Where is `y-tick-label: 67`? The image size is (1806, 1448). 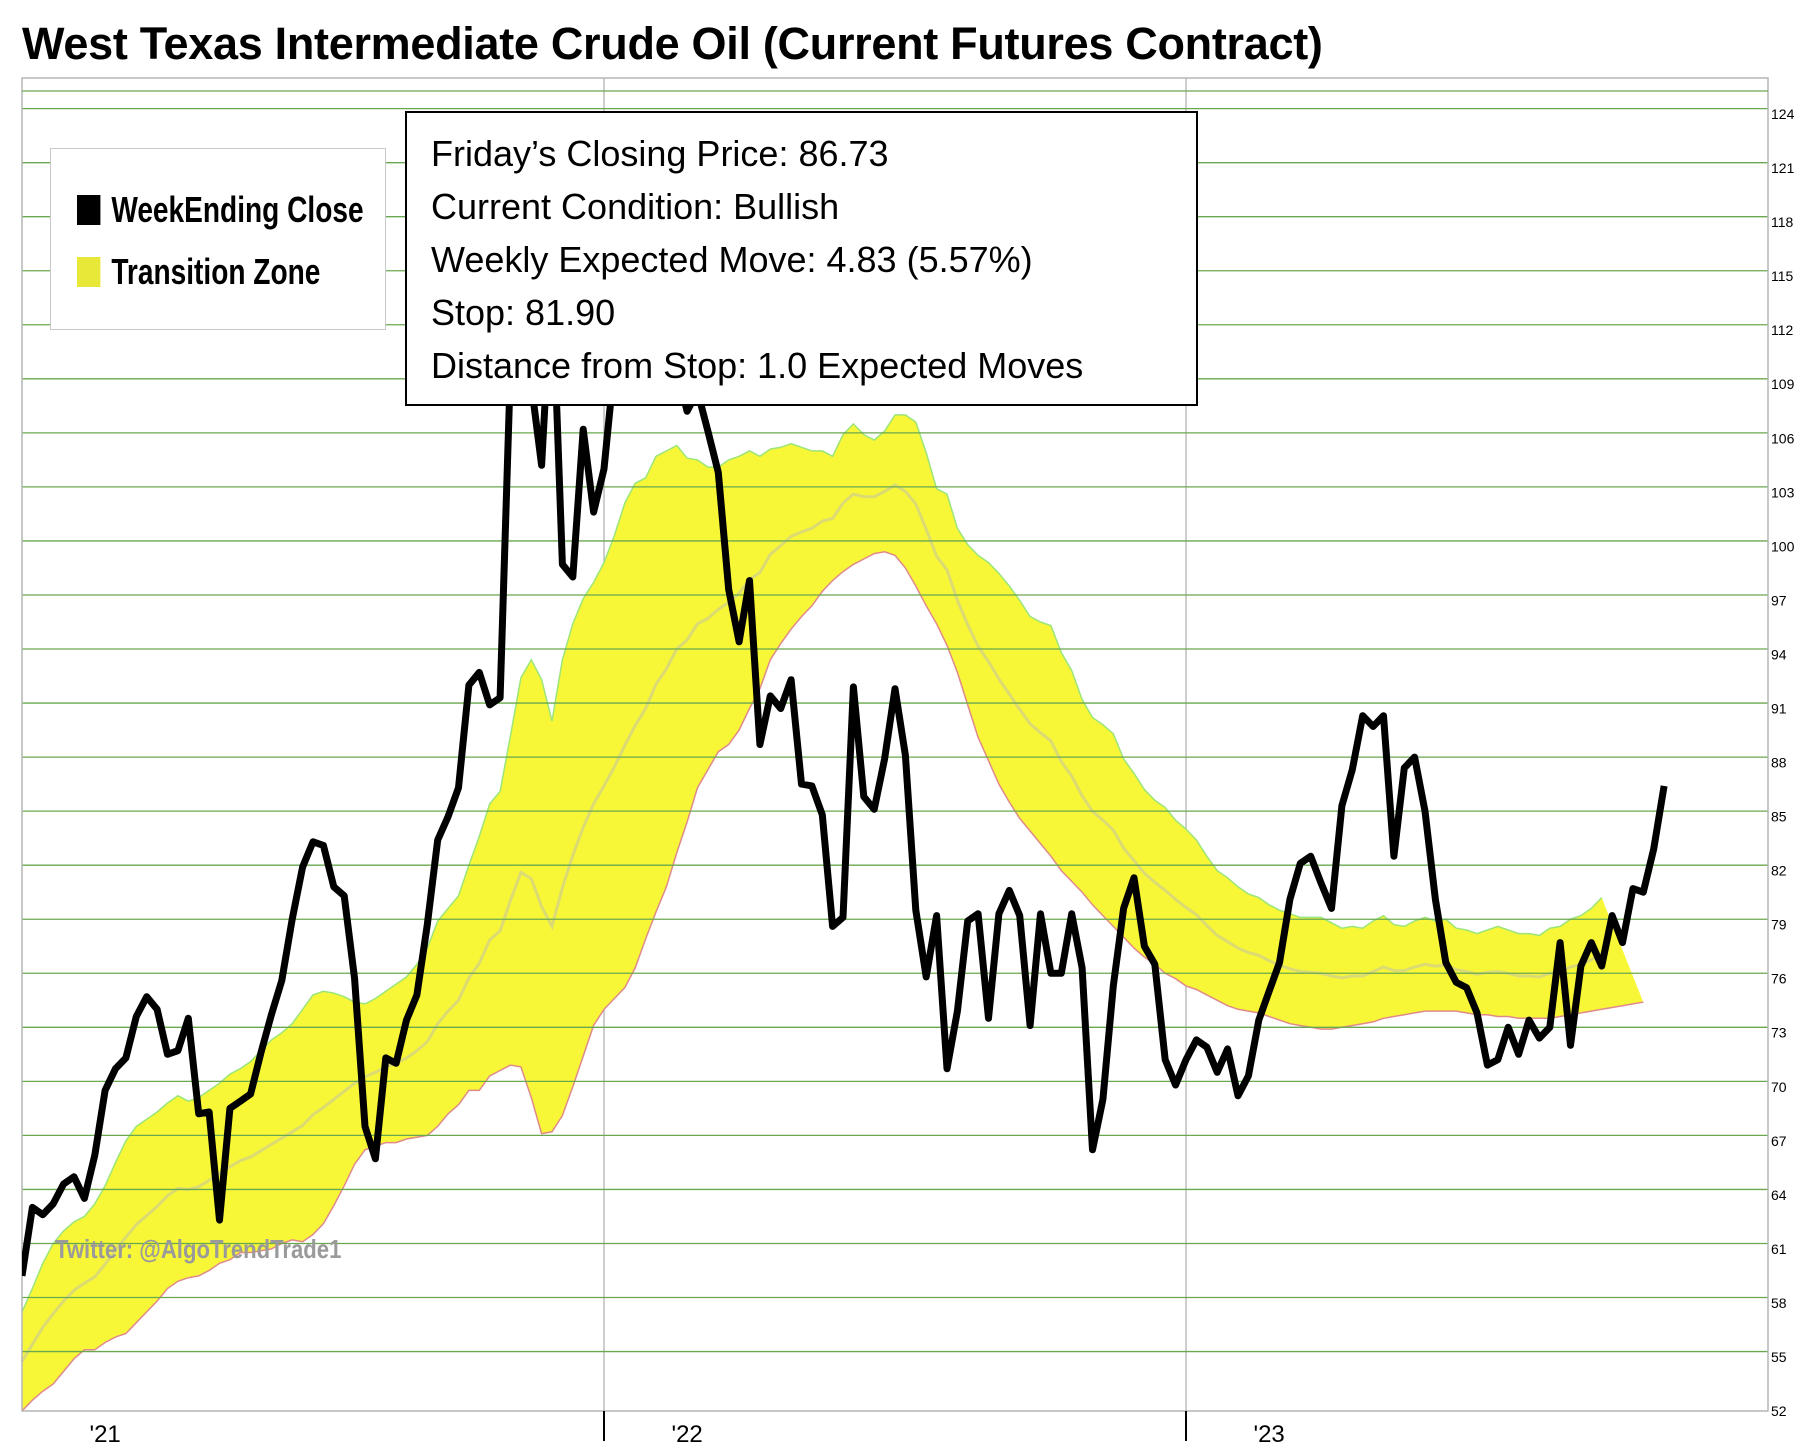 y-tick-label: 67 is located at coordinates (1779, 1141).